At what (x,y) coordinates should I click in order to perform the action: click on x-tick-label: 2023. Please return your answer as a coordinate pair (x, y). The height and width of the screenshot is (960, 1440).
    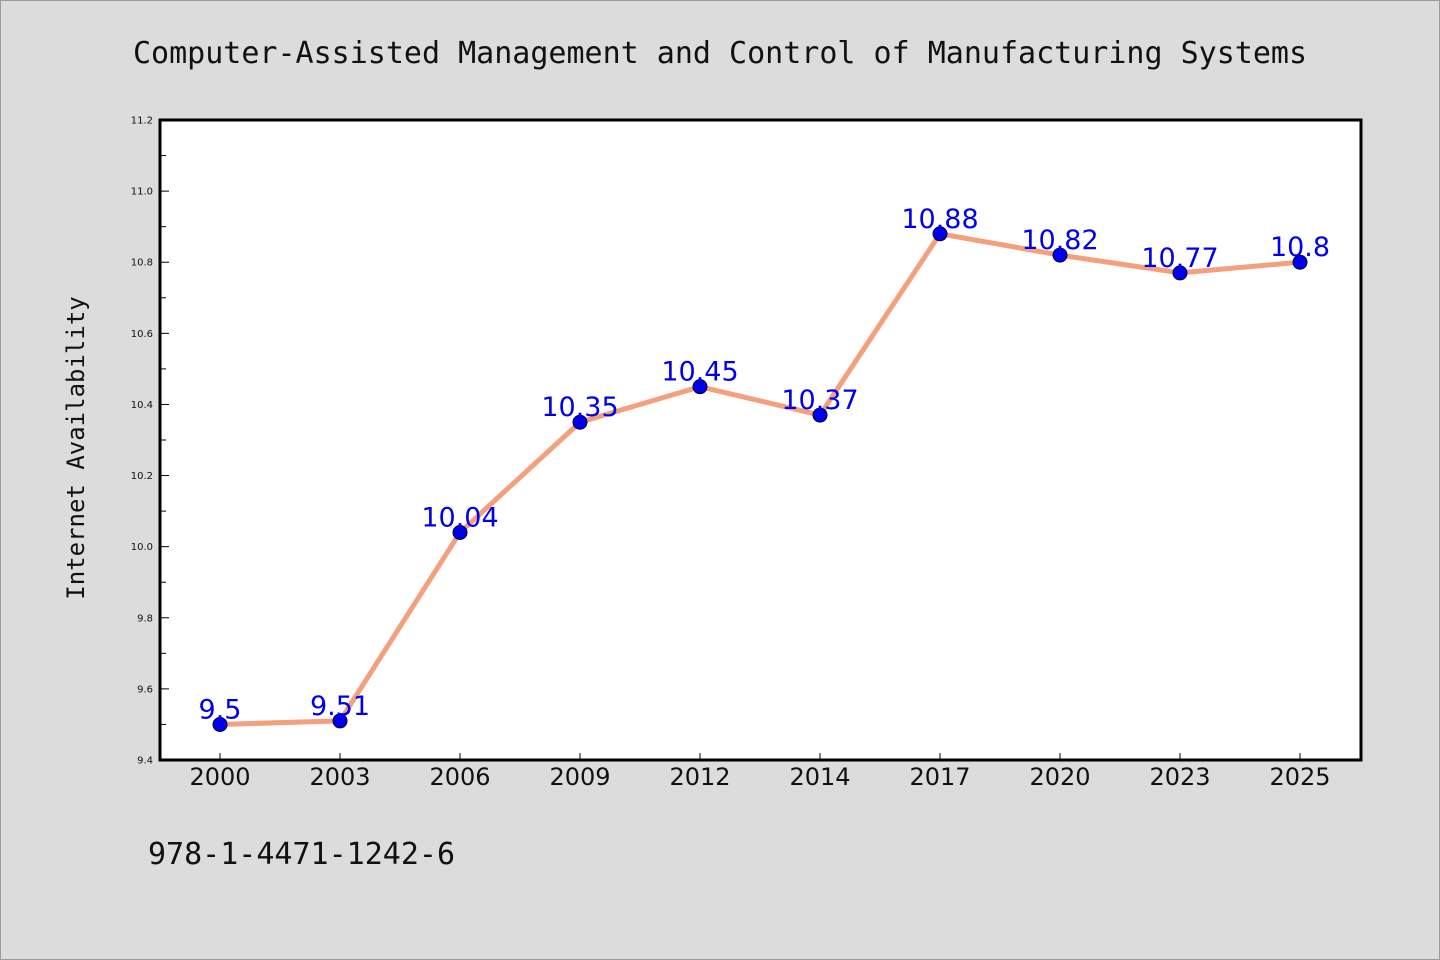
    Looking at the image, I should click on (1179, 777).